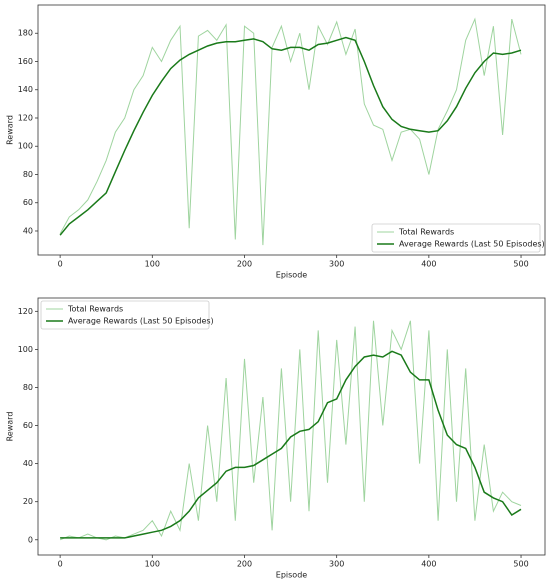 The image size is (550, 579). Describe the element at coordinates (25, 61) in the screenshot. I see `y-tick-label: 160` at that location.